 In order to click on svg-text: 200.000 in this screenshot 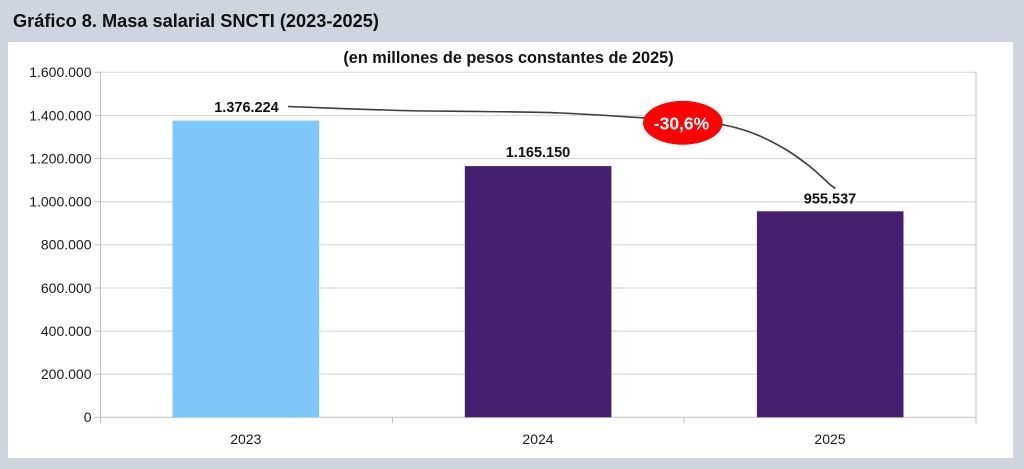, I will do `click(66, 374)`.